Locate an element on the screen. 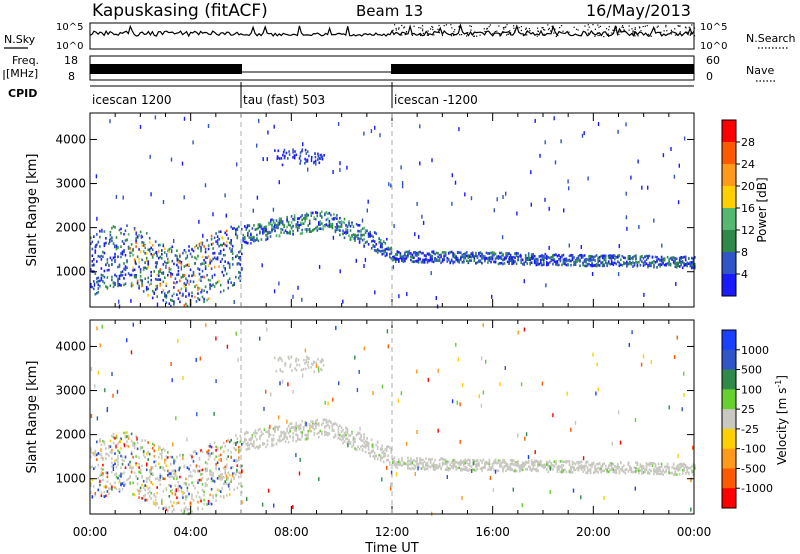 The height and width of the screenshot is (554, 800). x-tick-label: 16:00 is located at coordinates (492, 532).